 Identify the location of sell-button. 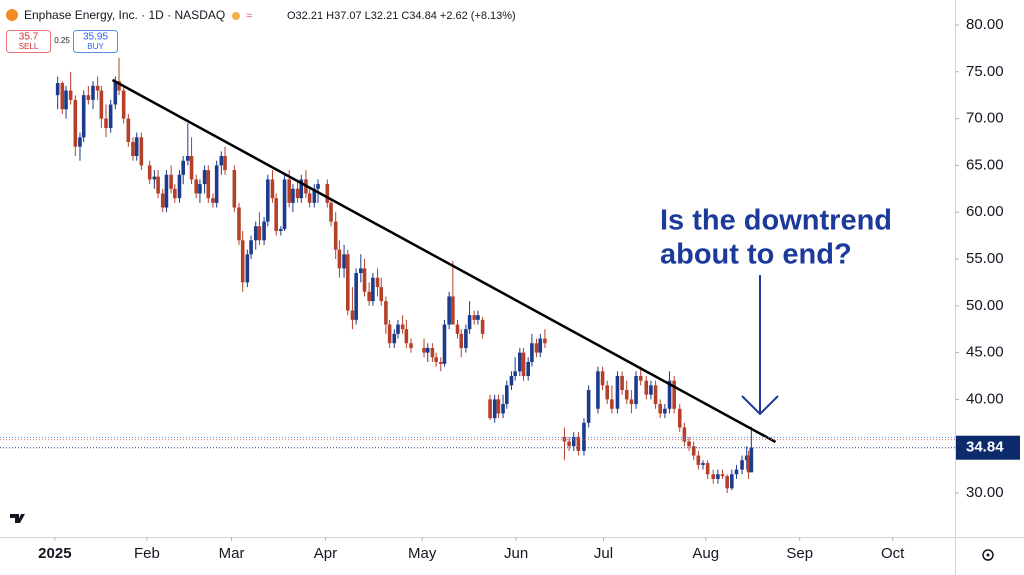
(28, 41).